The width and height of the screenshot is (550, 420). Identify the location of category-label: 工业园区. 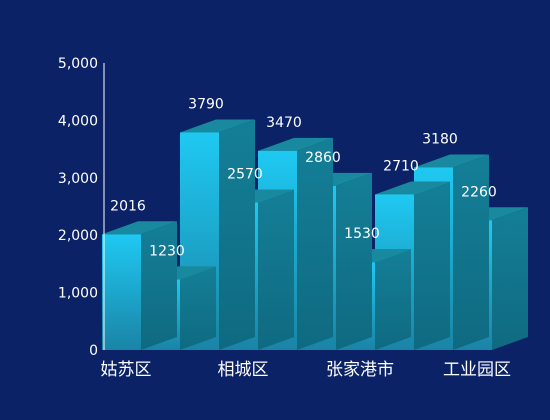
(477, 370).